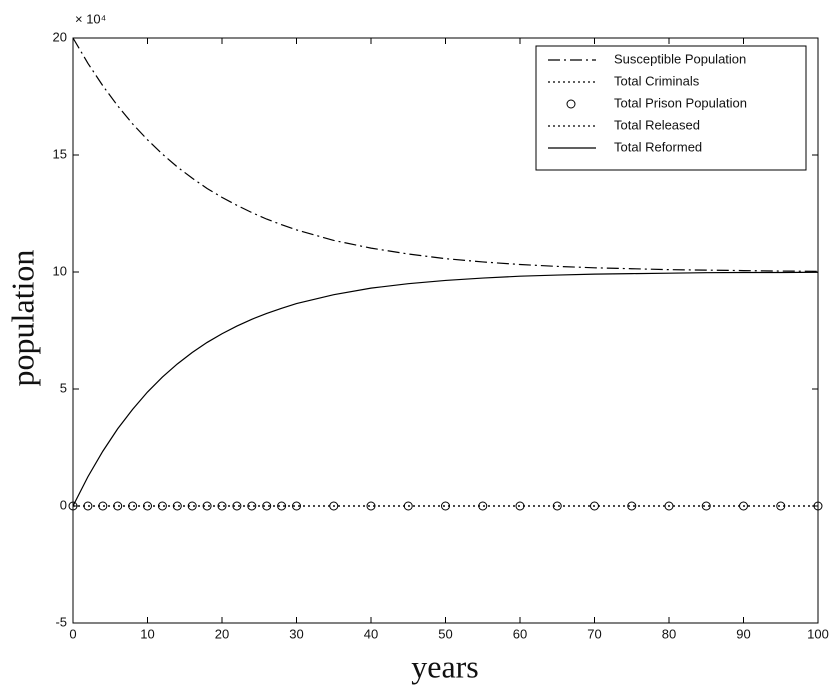 The height and width of the screenshot is (690, 835). What do you see at coordinates (63, 504) in the screenshot?
I see `y-tick-label: 0` at bounding box center [63, 504].